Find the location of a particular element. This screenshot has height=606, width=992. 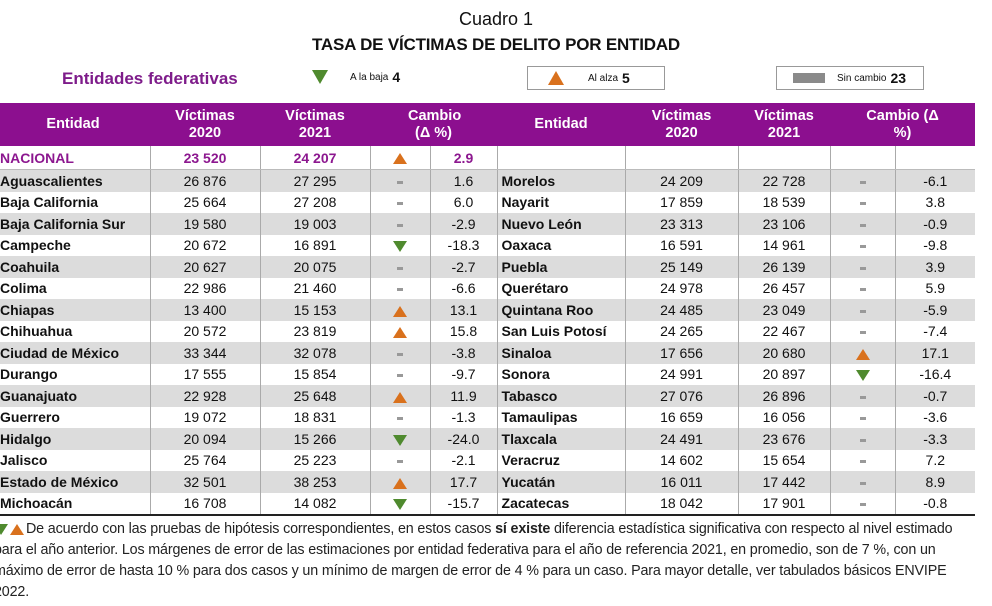

victims-2021: 25 648 is located at coordinates (314, 396).